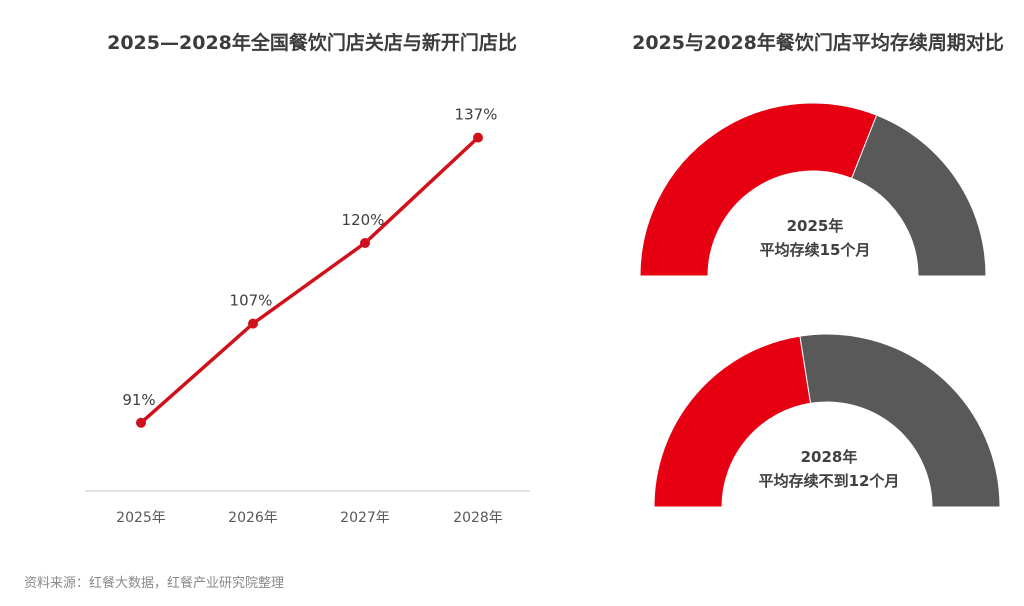 The width and height of the screenshot is (1024, 606). I want to click on data-label: 137%, so click(476, 115).